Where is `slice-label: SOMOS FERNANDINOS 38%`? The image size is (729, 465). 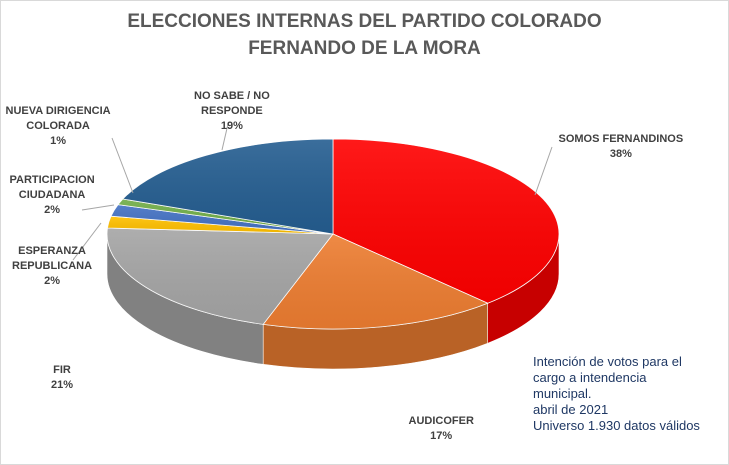 slice-label: SOMOS FERNANDINOS 38% is located at coordinates (621, 147).